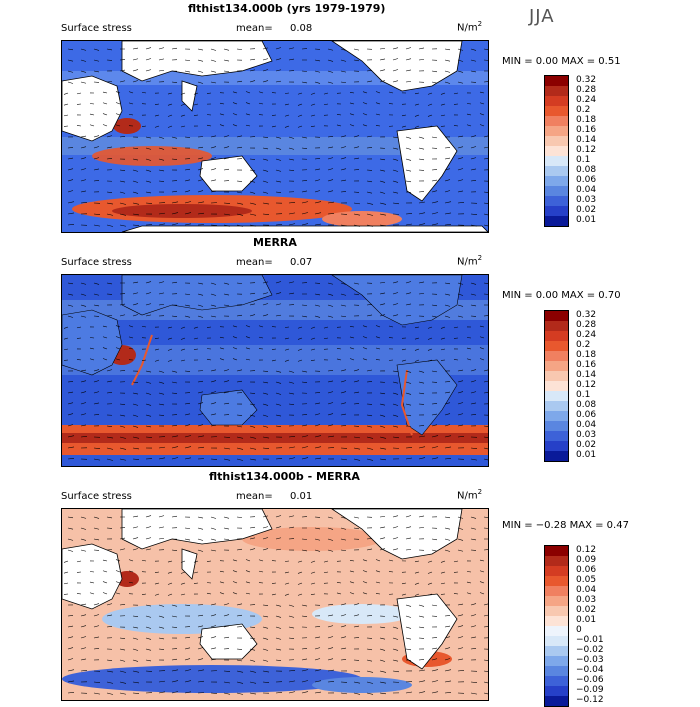 This screenshot has width=700, height=707. What do you see at coordinates (542, 16) in the screenshot?
I see `season-label: JJA` at bounding box center [542, 16].